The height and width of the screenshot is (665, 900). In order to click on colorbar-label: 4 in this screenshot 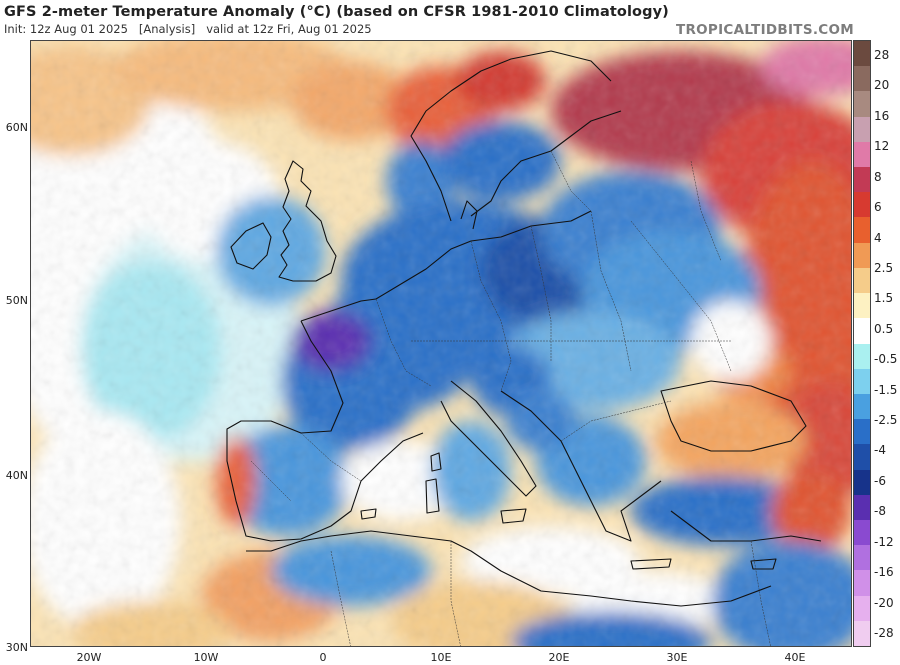, I will do `click(878, 237)`.